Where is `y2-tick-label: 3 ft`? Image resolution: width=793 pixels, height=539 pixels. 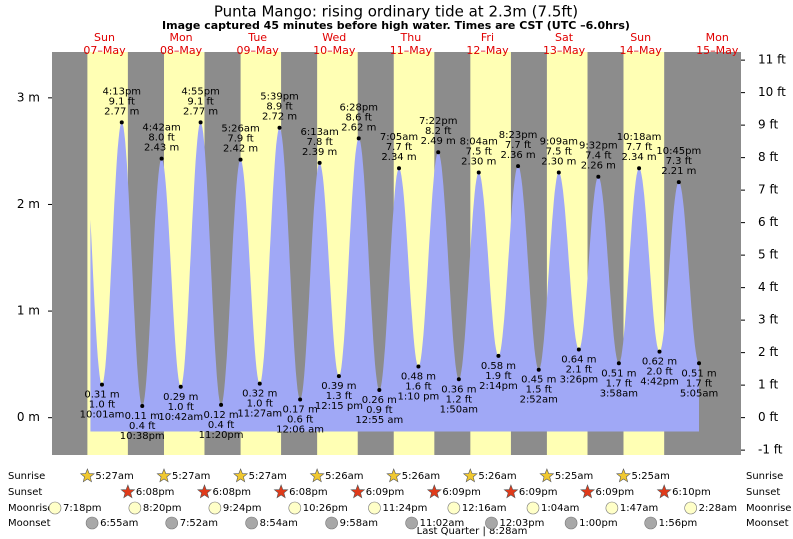
y2-tick-label: 3 ft is located at coordinates (768, 320).